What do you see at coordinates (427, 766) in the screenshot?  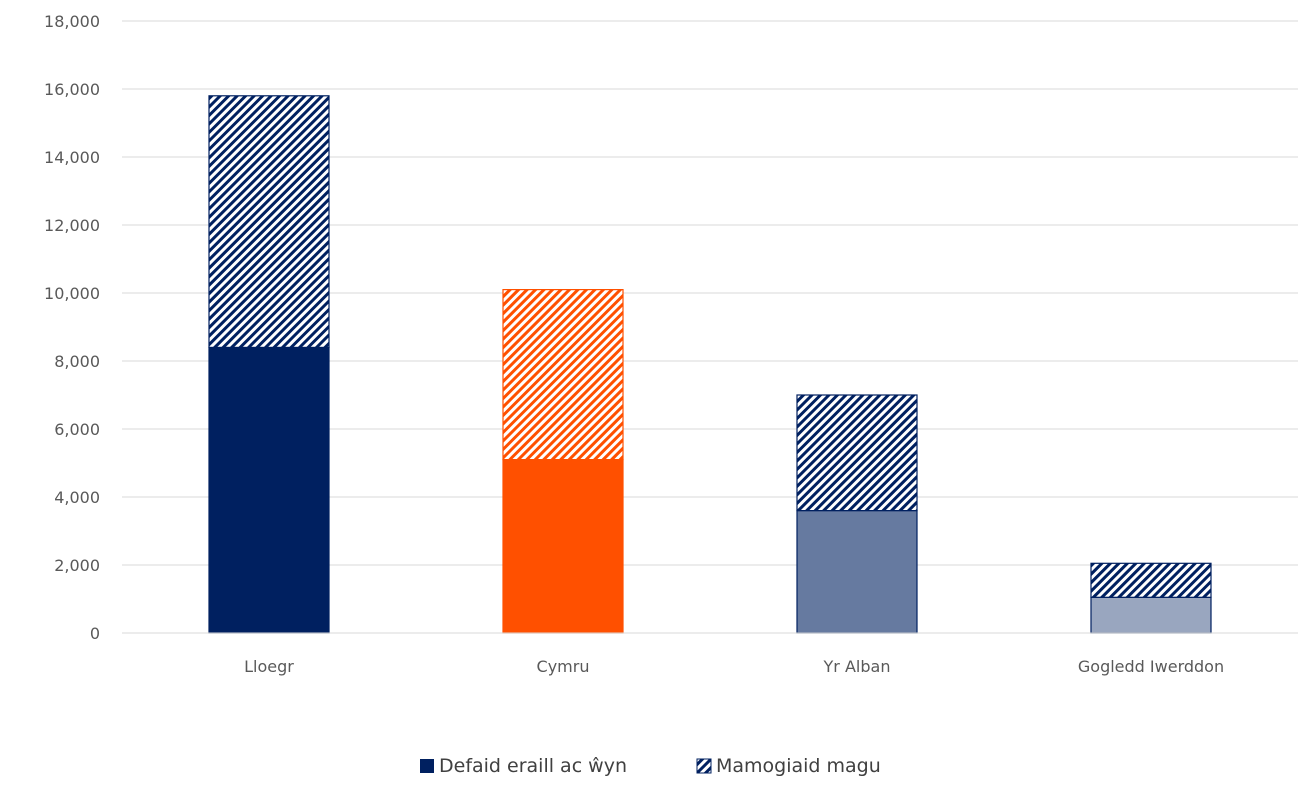 I see `legend-swatch-solid` at bounding box center [427, 766].